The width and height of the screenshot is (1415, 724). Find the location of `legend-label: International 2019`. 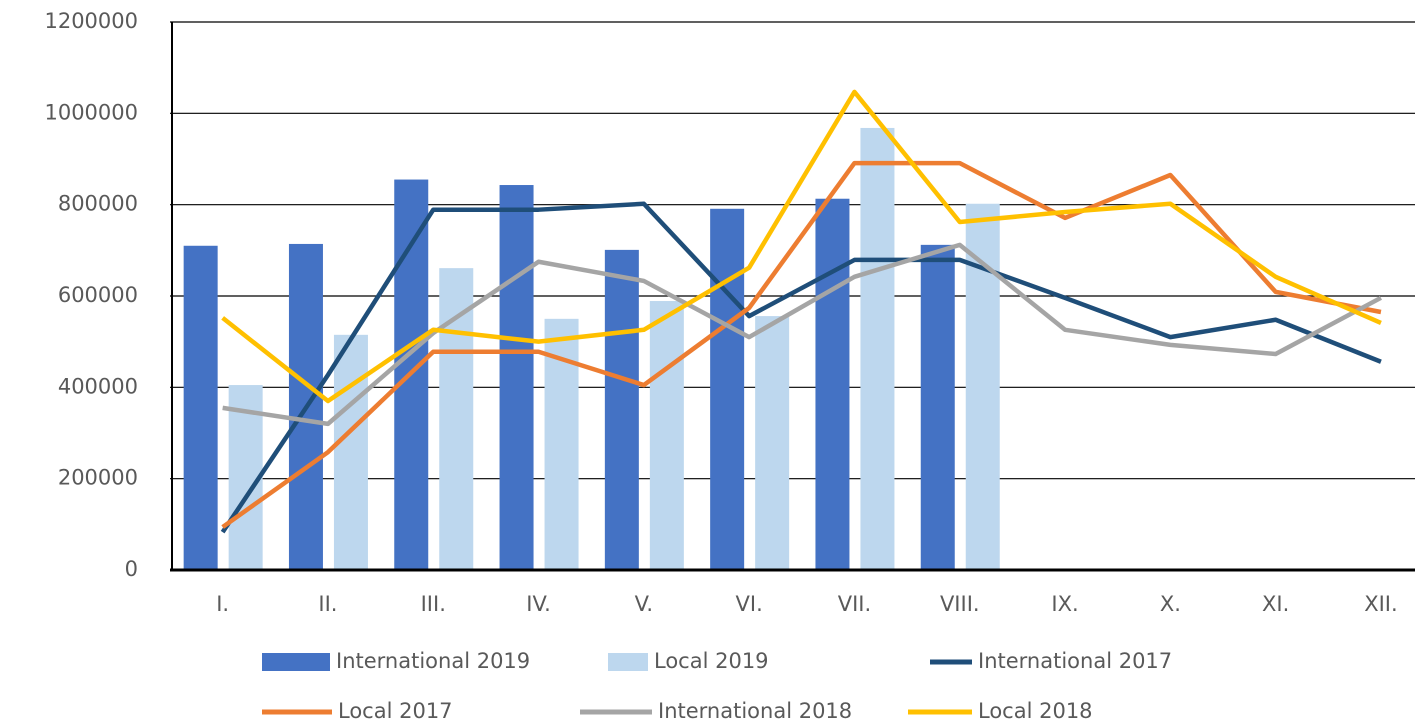

legend-label: International 2019 is located at coordinates (433, 661).